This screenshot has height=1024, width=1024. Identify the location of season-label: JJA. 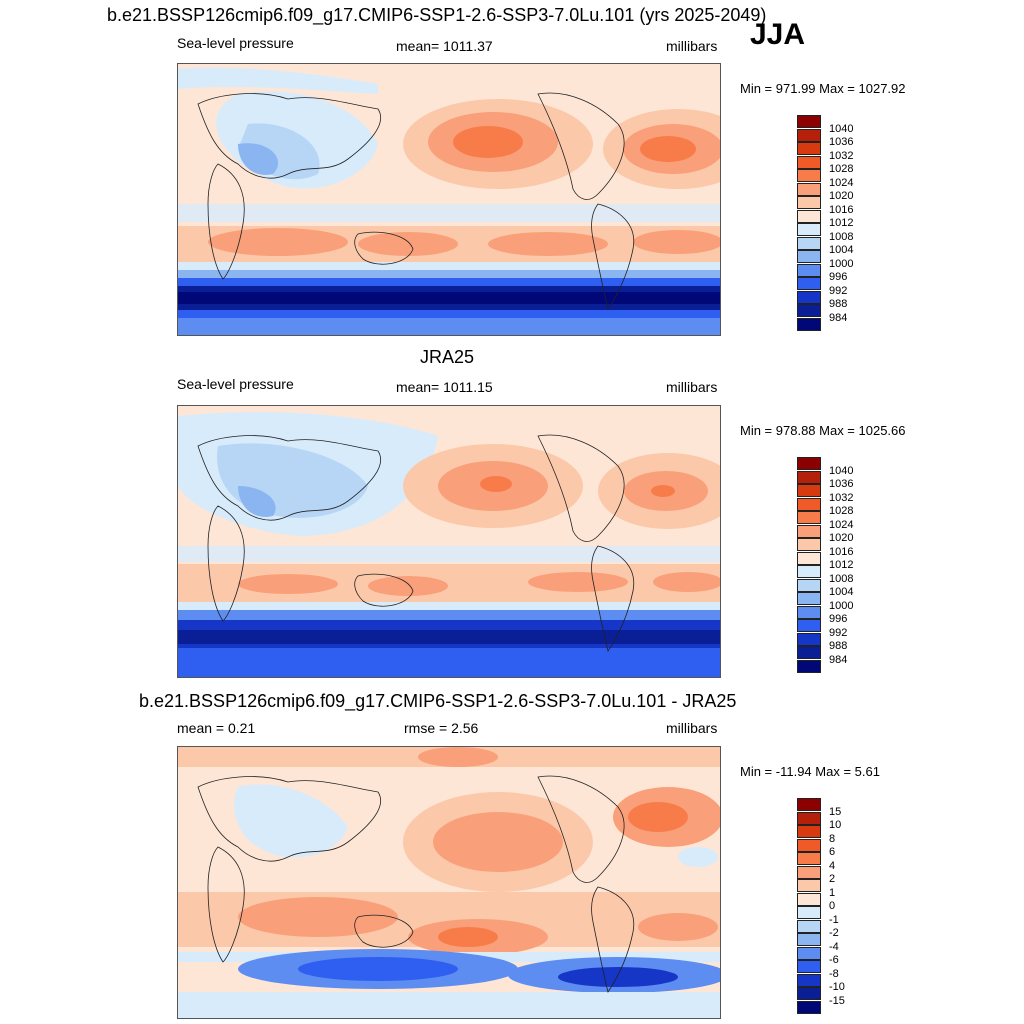
(778, 34).